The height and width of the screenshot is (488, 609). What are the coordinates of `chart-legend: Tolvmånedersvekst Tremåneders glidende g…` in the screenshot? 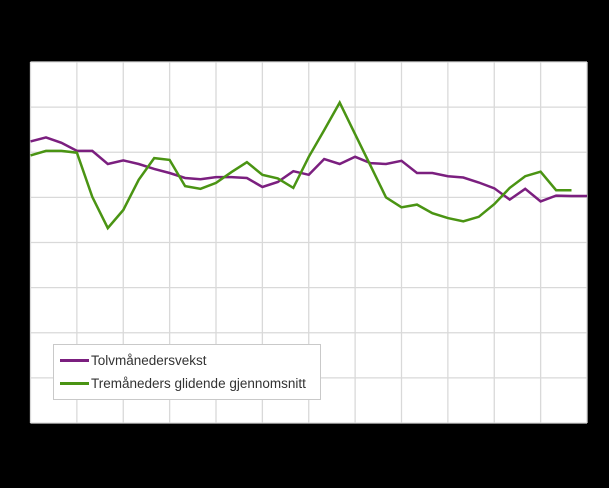 It's located at (187, 372).